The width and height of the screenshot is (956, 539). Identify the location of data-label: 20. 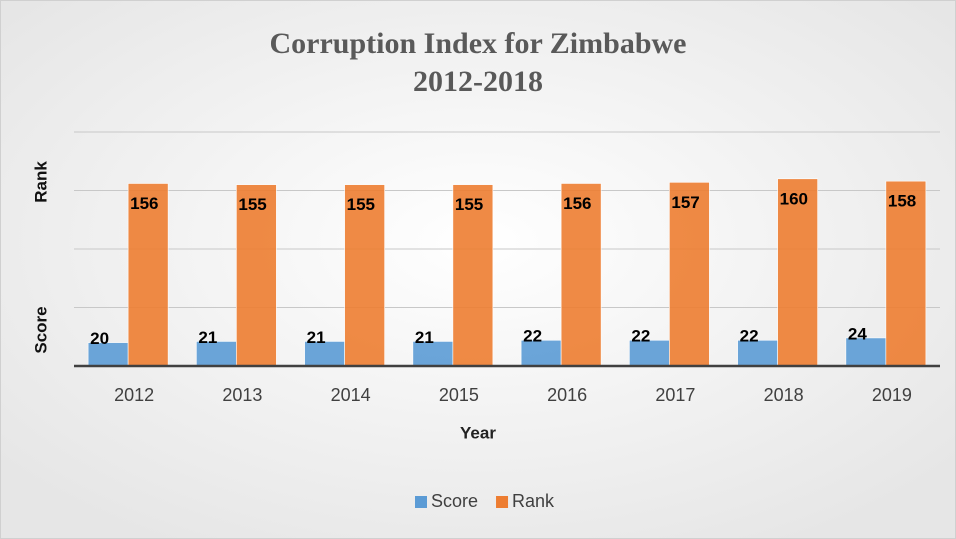
(99, 338).